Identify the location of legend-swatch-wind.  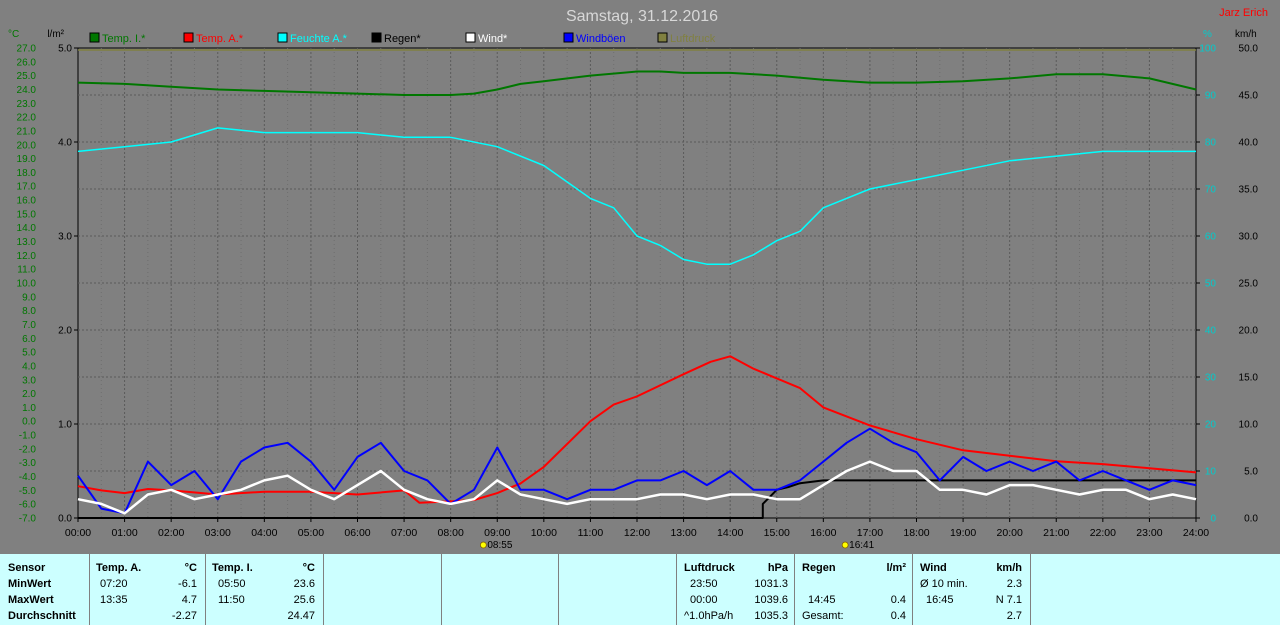
(470, 37).